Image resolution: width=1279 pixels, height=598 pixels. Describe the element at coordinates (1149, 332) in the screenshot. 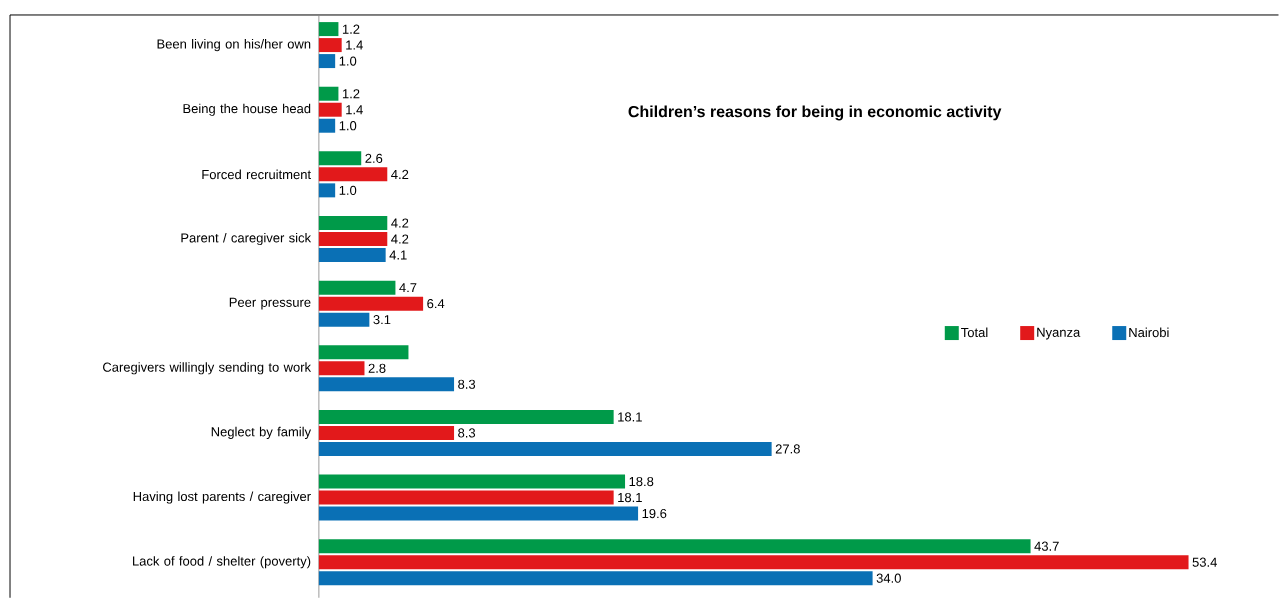

I see `legend-label: Nairobi` at that location.